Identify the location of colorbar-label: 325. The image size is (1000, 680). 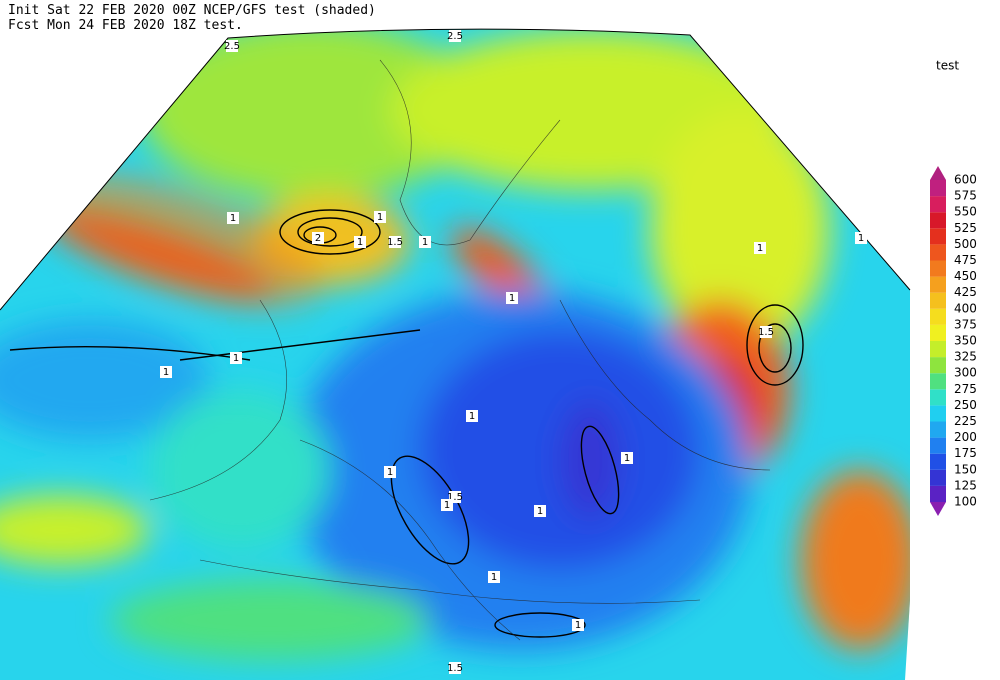
(965, 357).